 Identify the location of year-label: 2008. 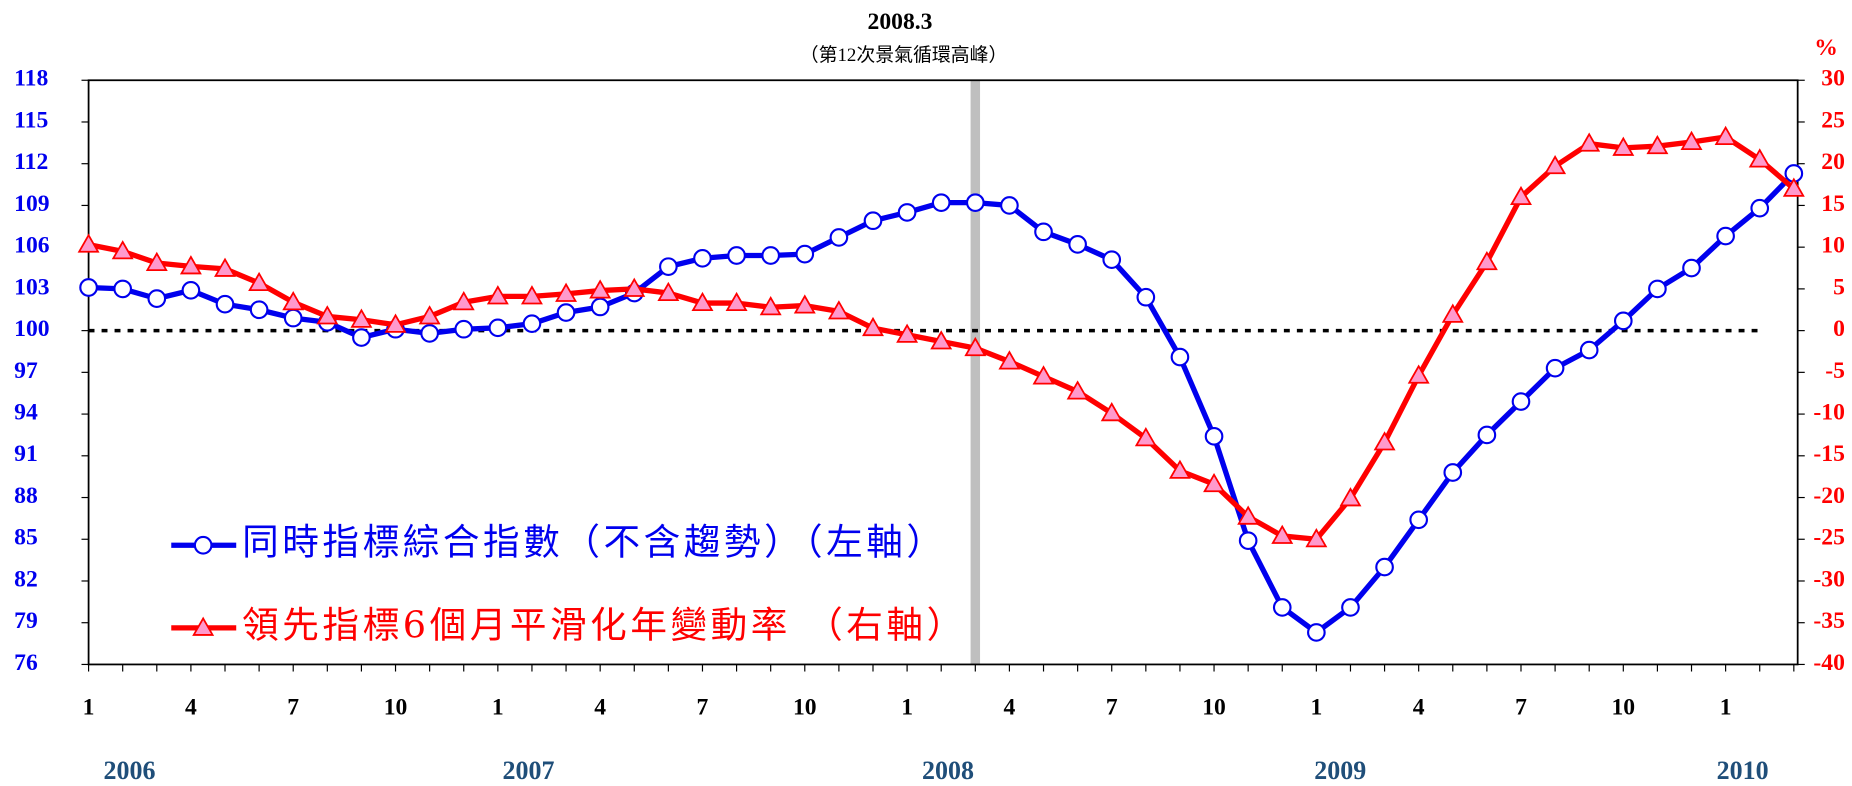
(948, 770).